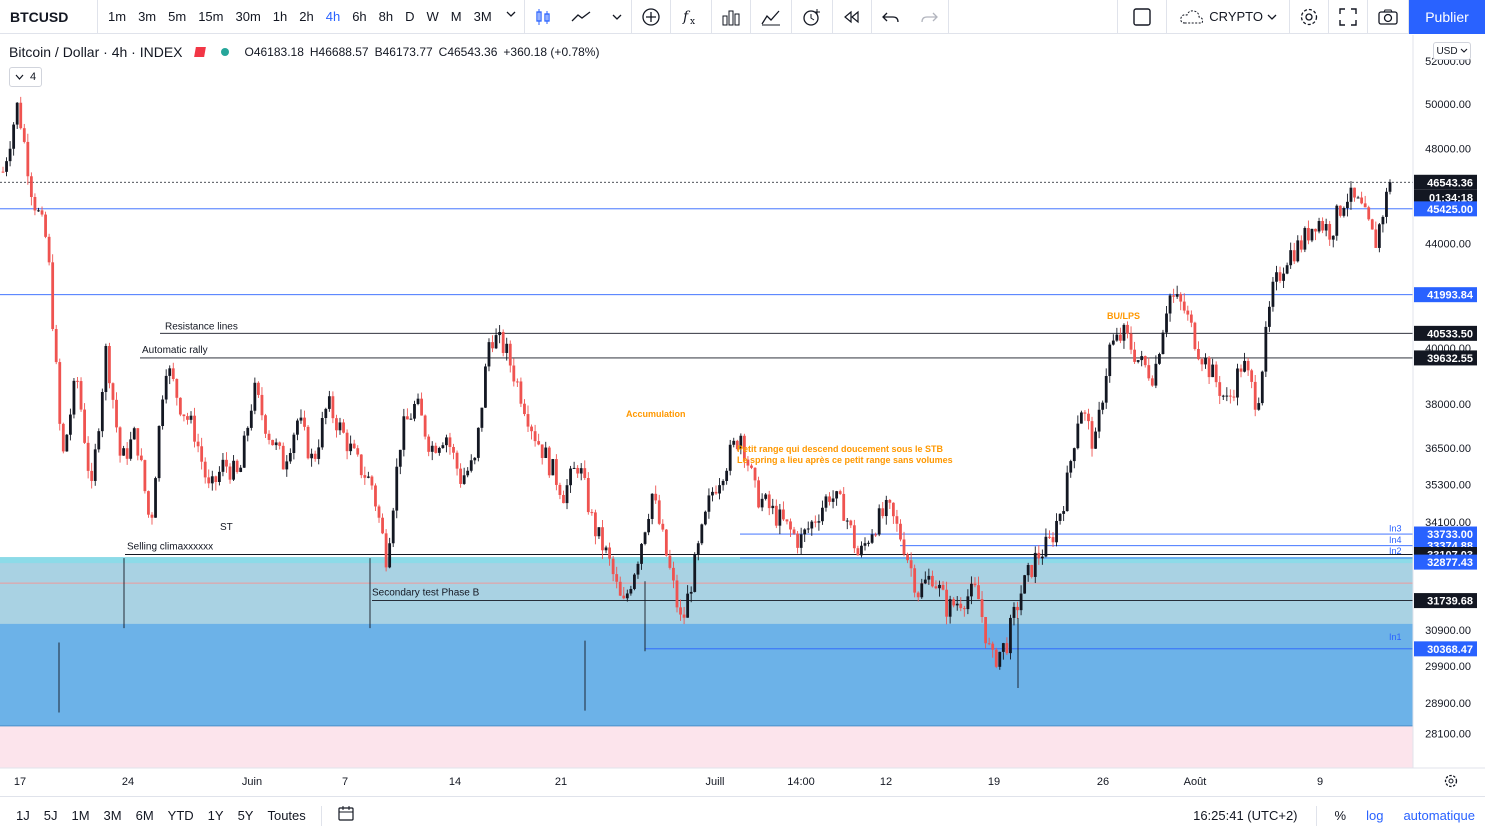 The image size is (1485, 834). Describe the element at coordinates (50, 815) in the screenshot. I see `range-5j: 5J` at that location.